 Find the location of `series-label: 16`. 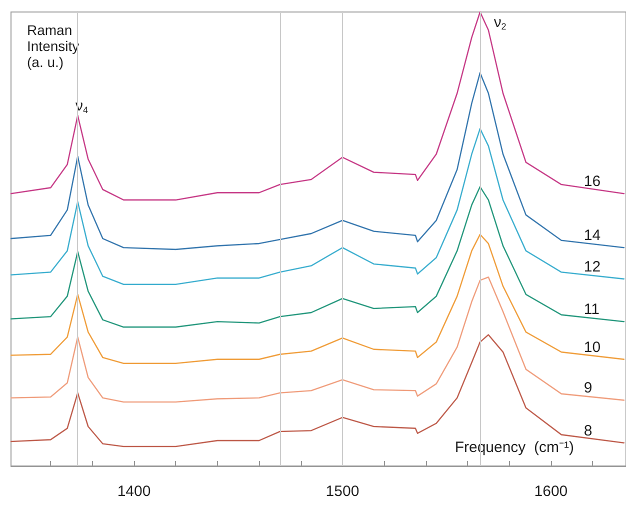

series-label: 16 is located at coordinates (592, 181).